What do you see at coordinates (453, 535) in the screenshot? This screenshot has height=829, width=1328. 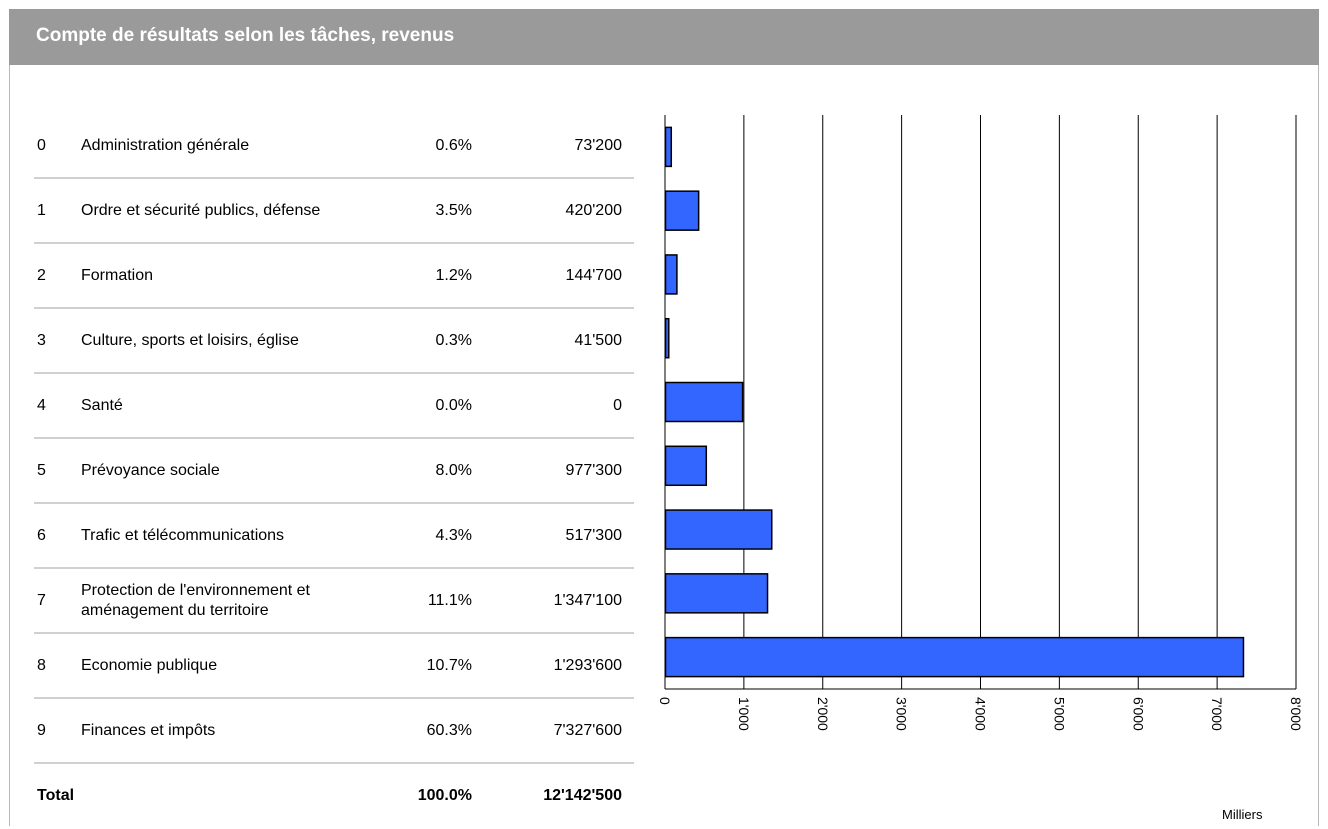 I see `row-percent: 4.3%` at bounding box center [453, 535].